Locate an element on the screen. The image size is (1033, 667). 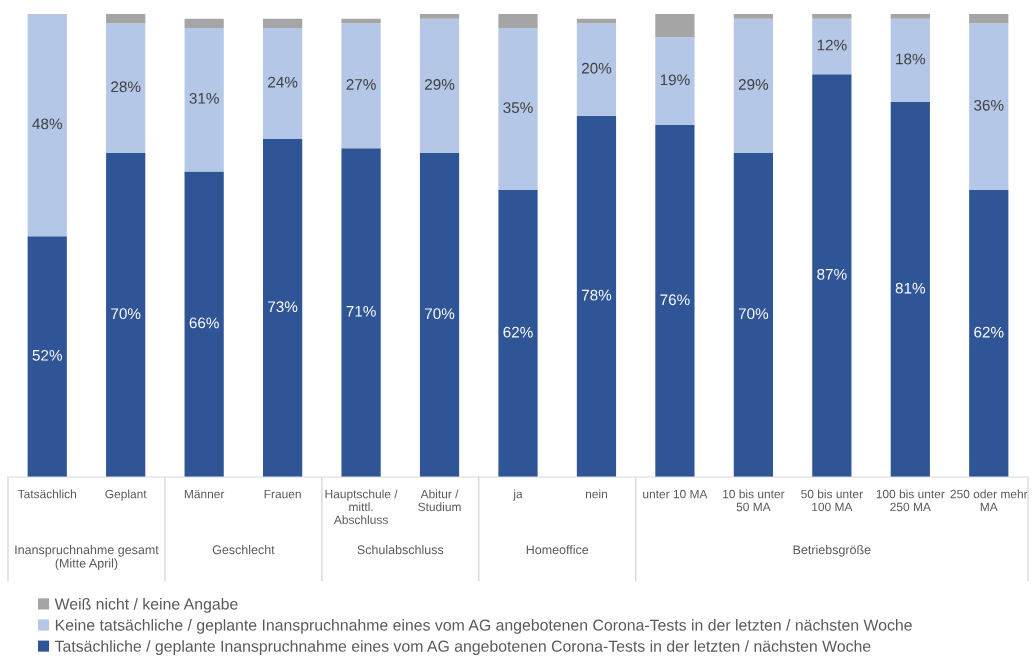
data-label: 87% is located at coordinates (832, 274).